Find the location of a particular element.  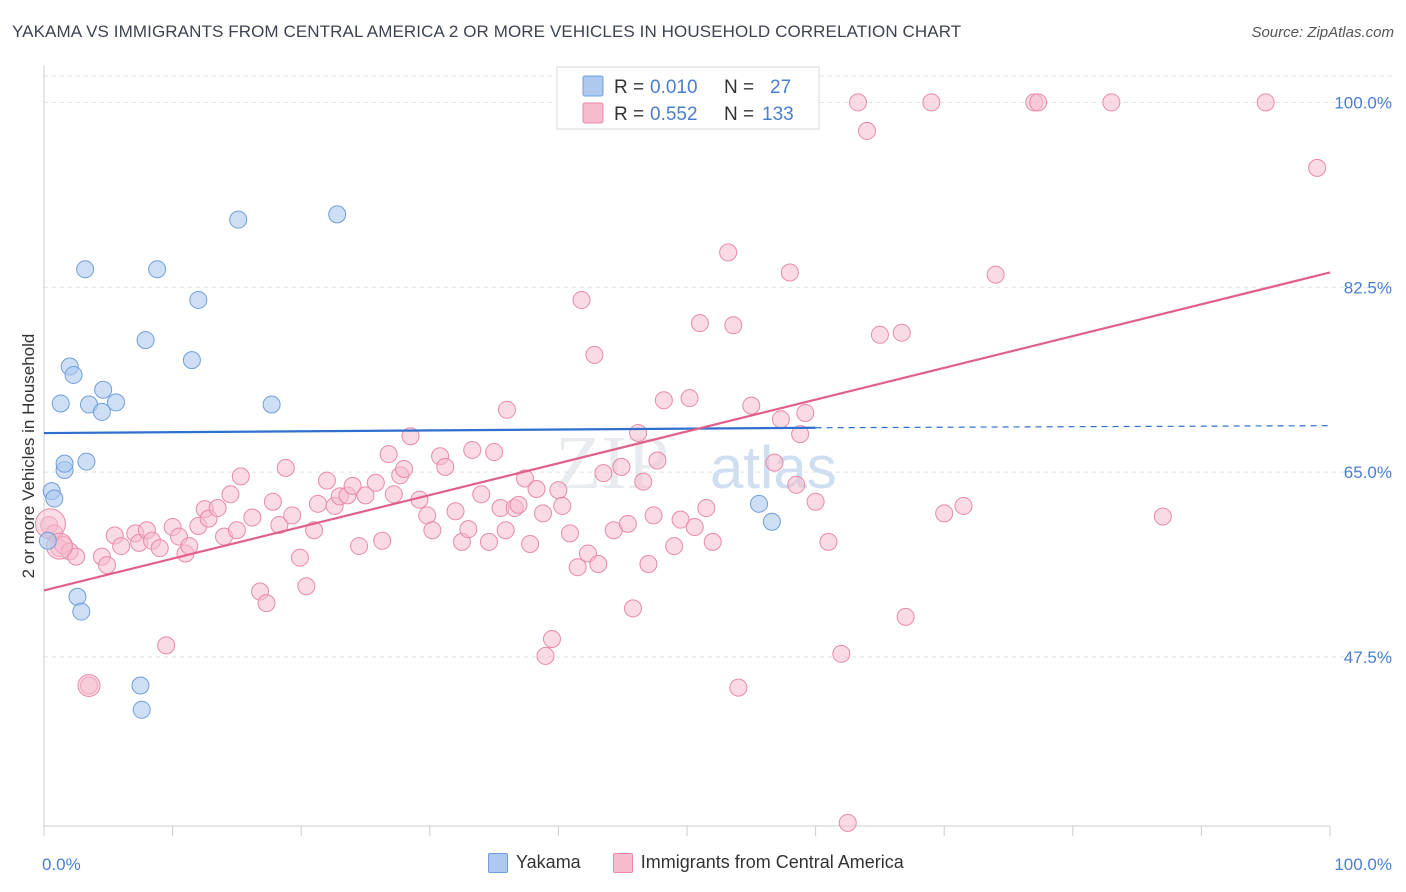

series-legend: Yakama Immigrants from Central America is located at coordinates (707, 862).